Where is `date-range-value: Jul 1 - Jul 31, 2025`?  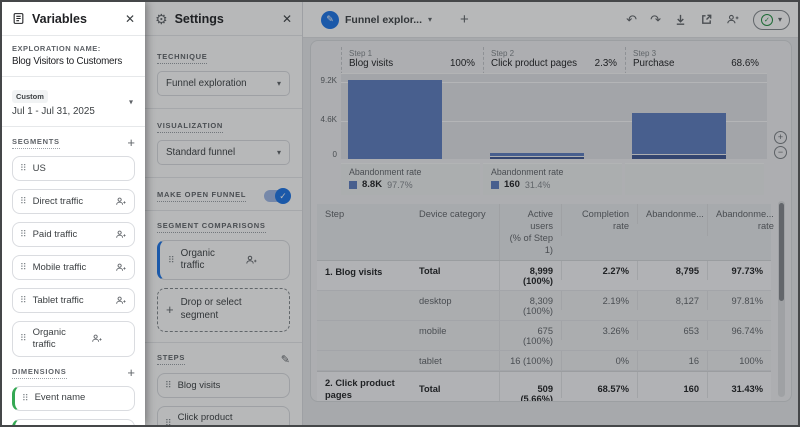
date-range-value: Jul 1 - Jul 31, 2025 is located at coordinates (53, 111).